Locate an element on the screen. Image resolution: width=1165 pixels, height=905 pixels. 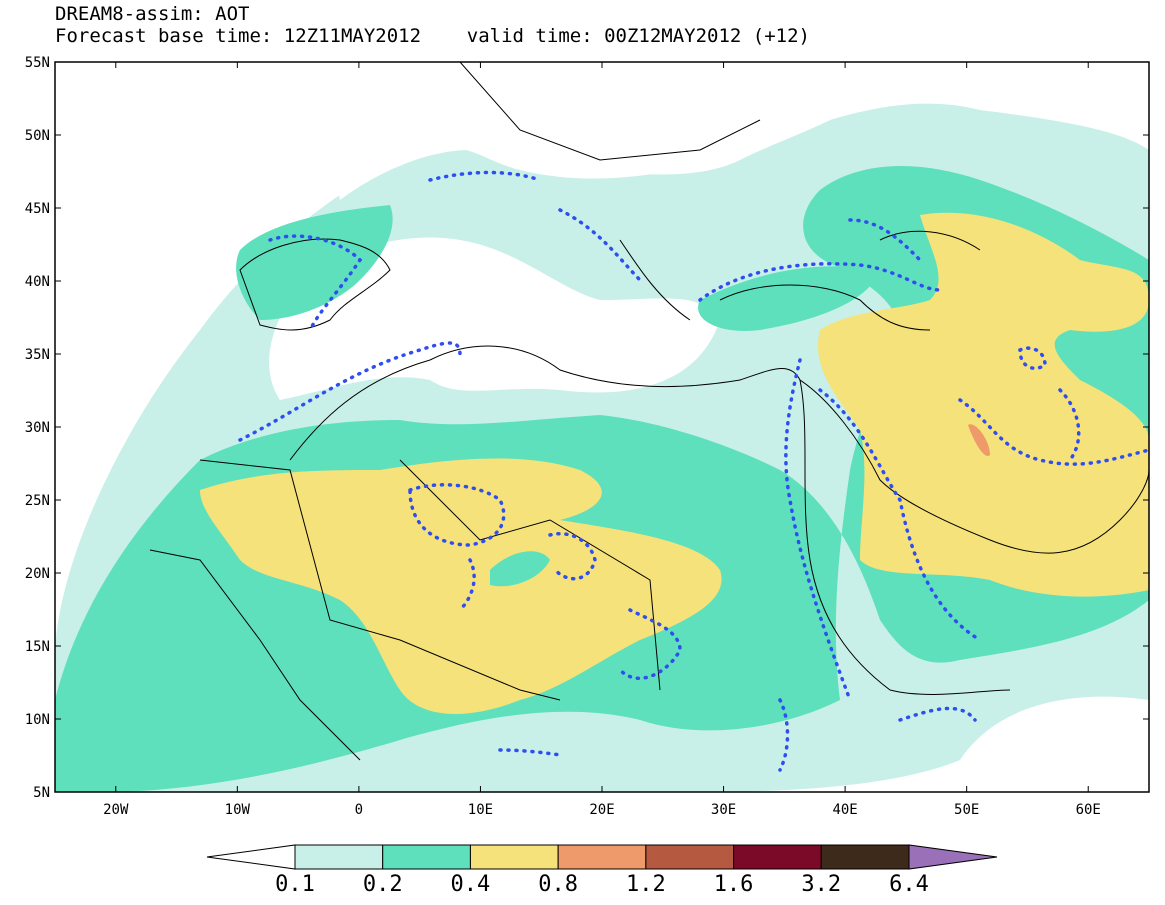
aot-clear-pocket-sahara is located at coordinates (520, 569).